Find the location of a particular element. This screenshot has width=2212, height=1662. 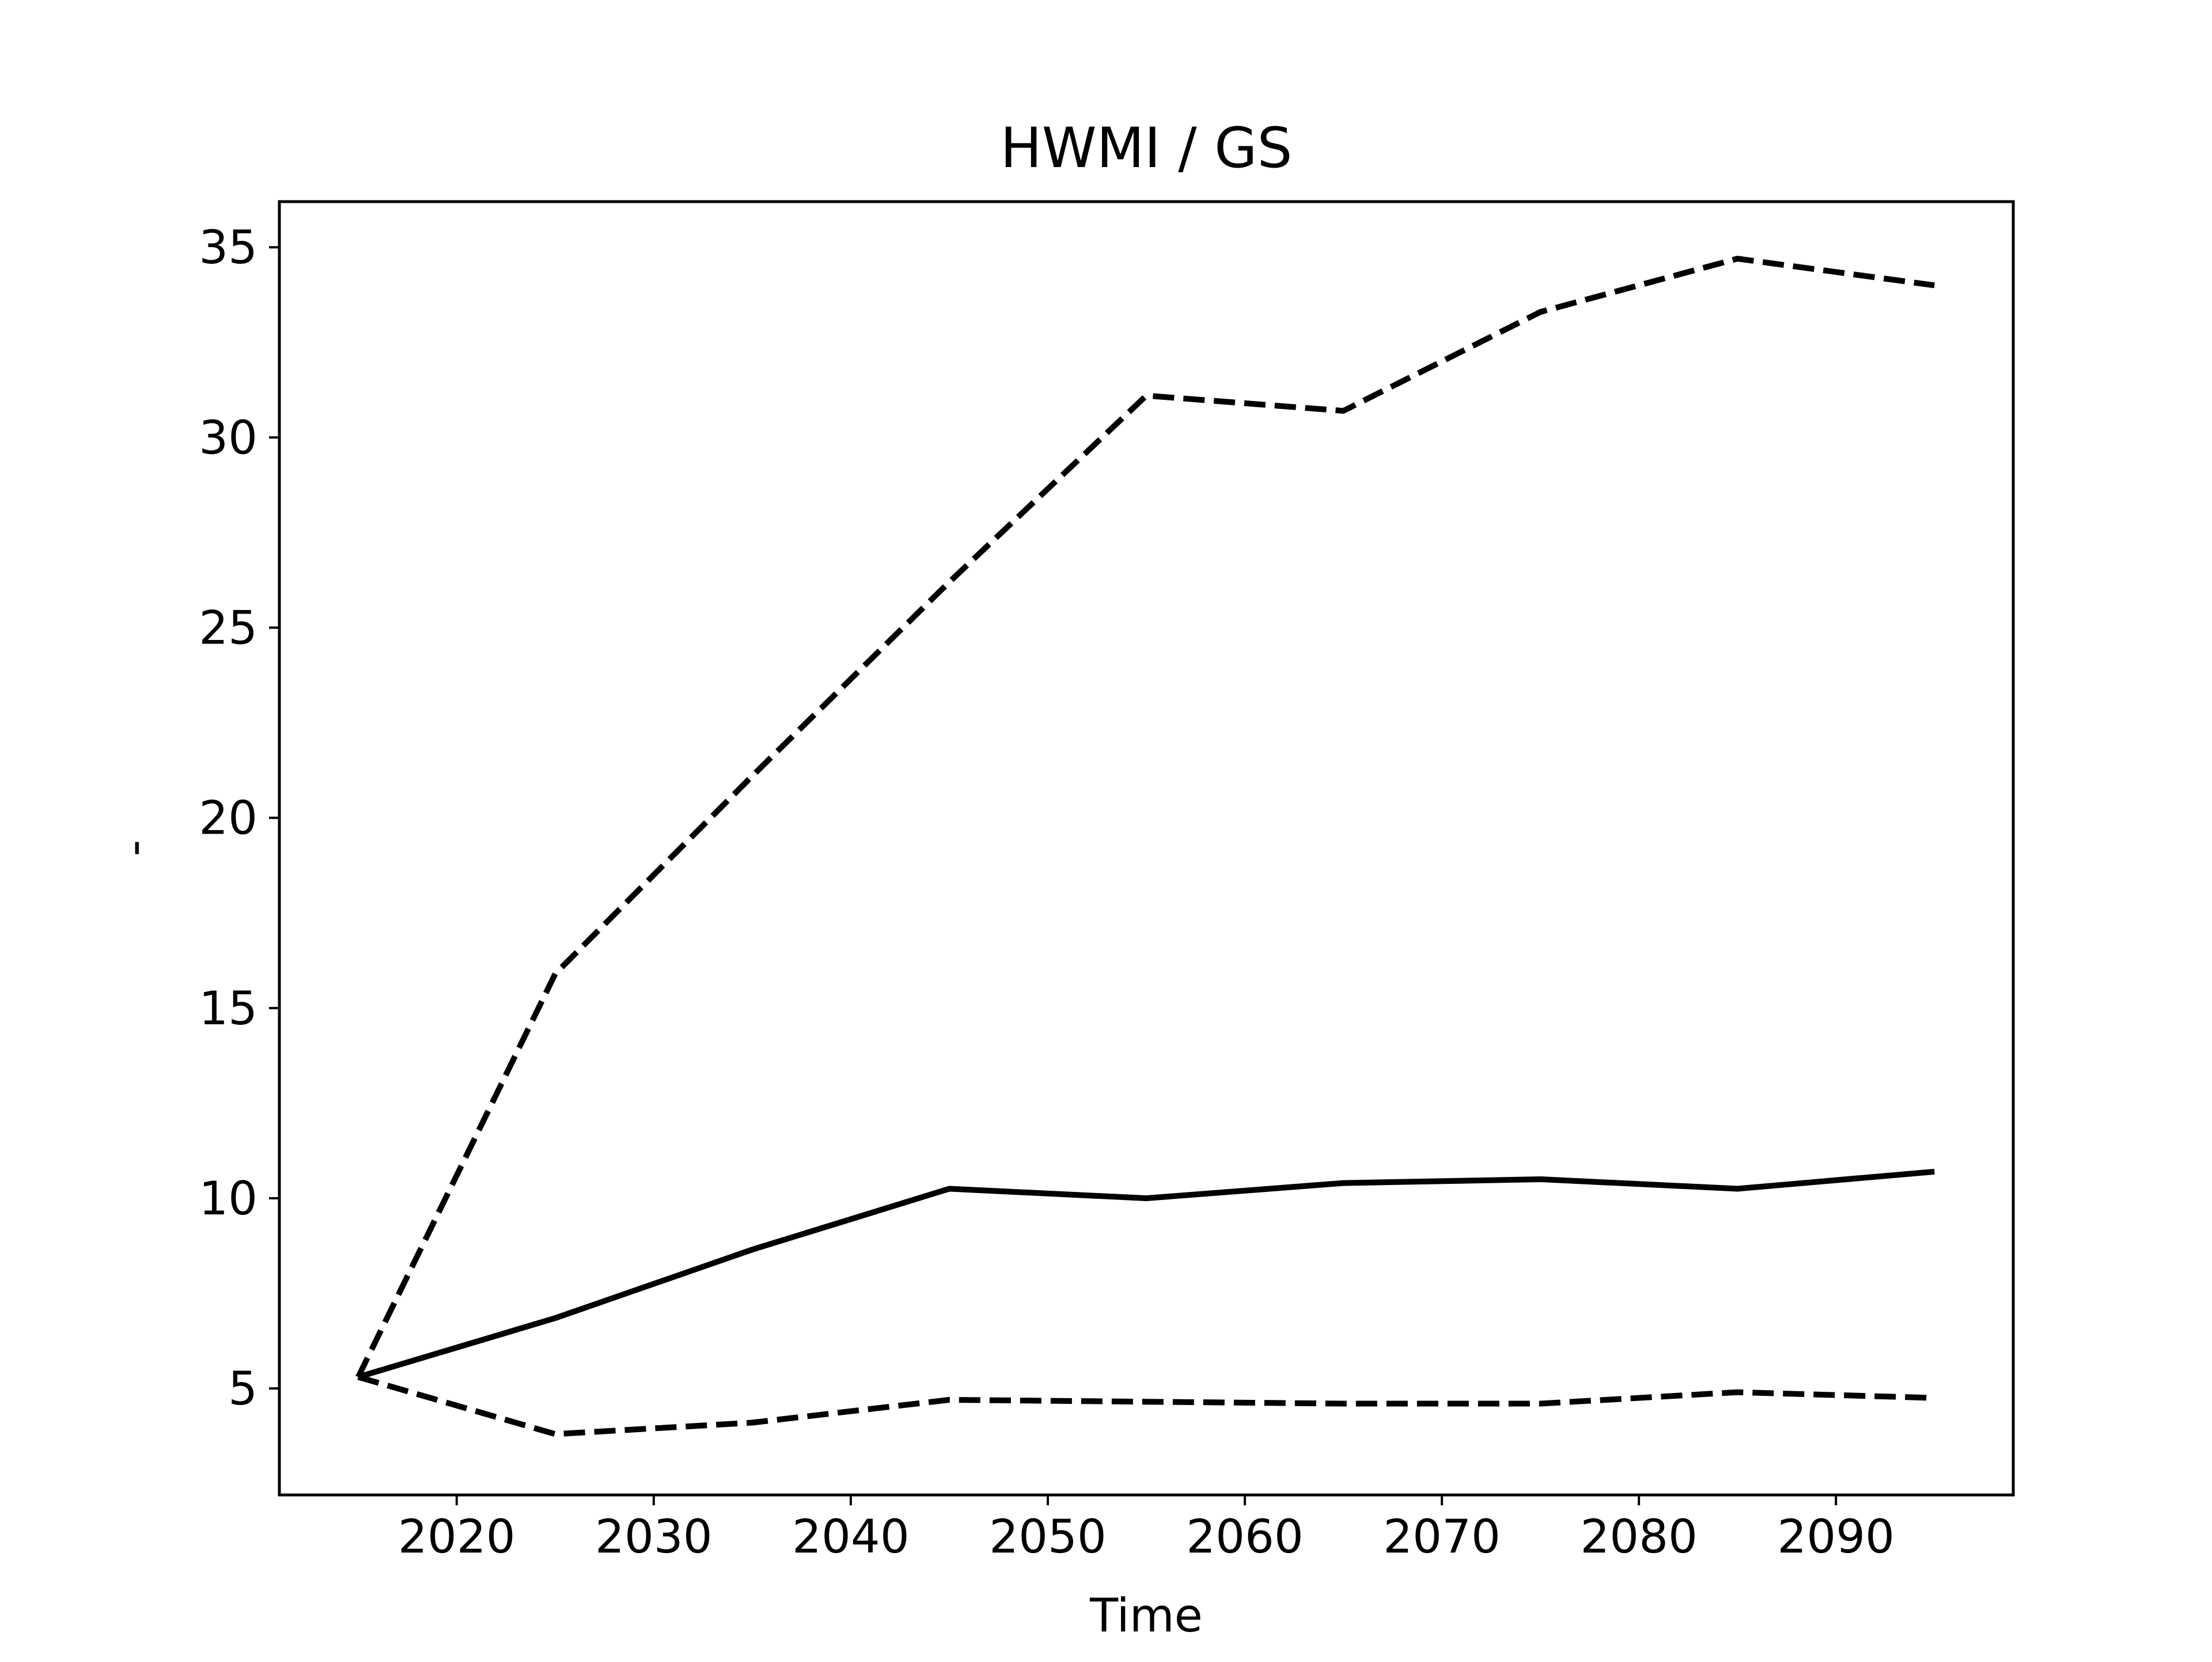

x-tick-label: 2030 is located at coordinates (654, 1537).